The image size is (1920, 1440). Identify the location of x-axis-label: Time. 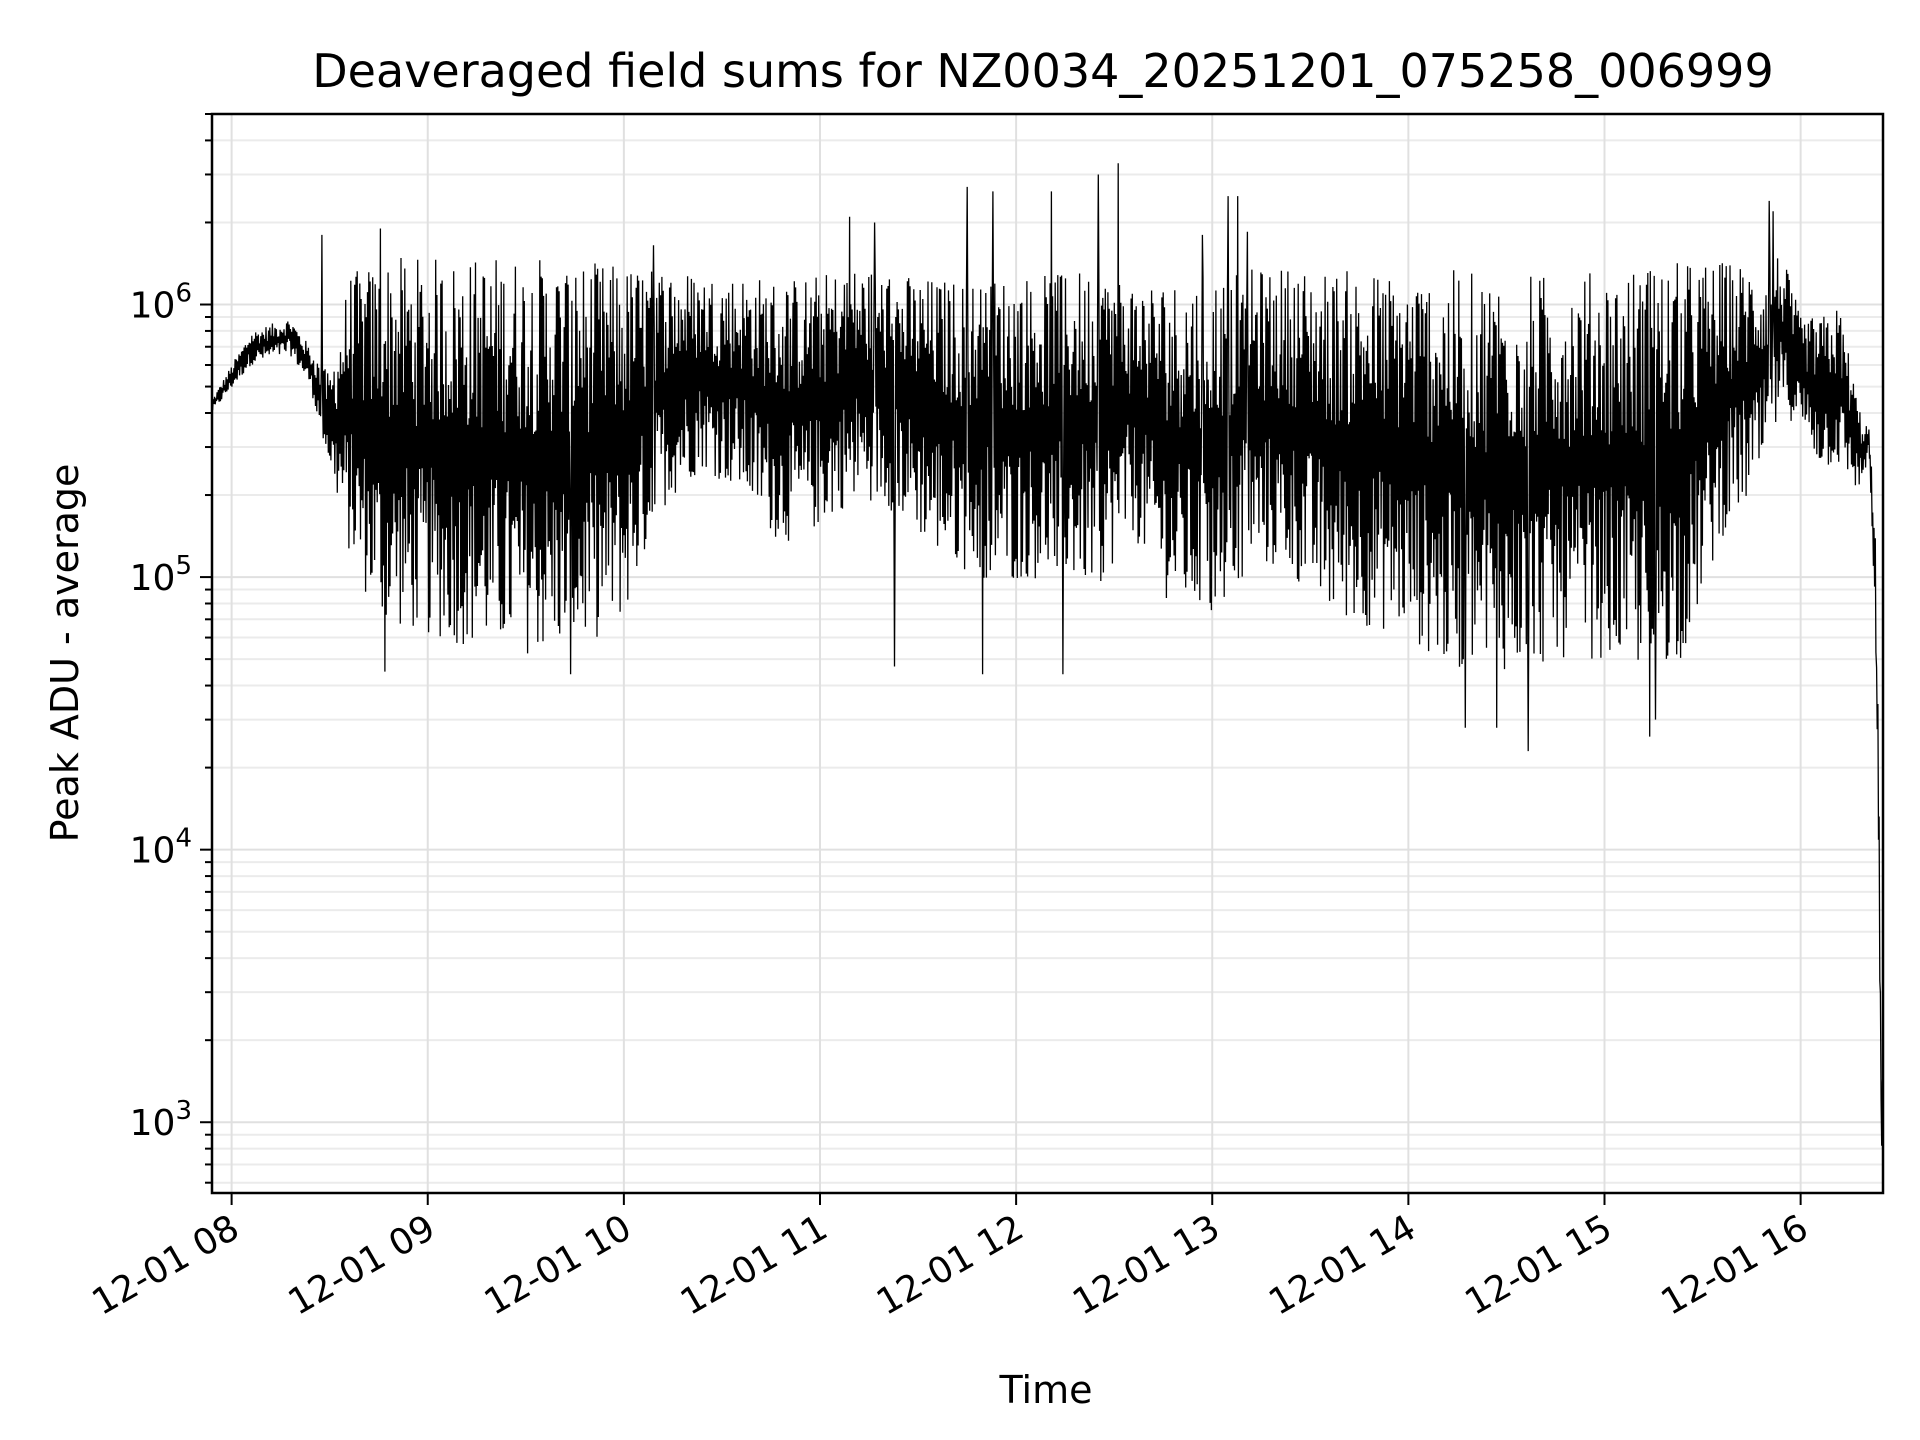
(1046, 1390).